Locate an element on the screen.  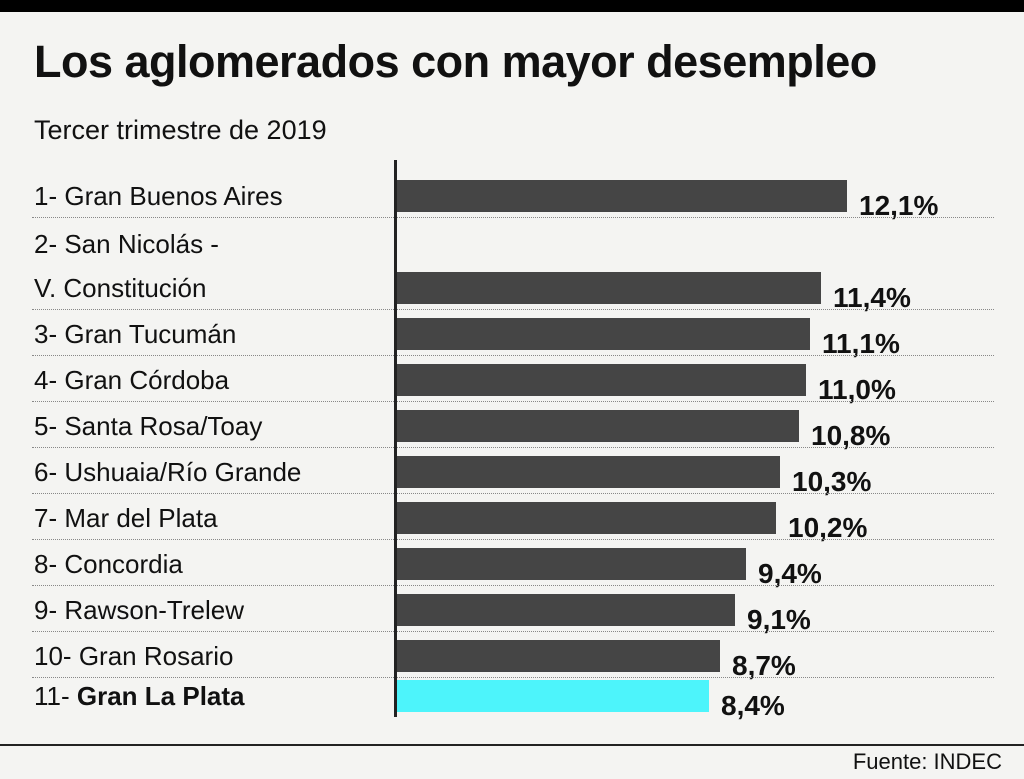
value-label: 8,4% is located at coordinates (753, 705).